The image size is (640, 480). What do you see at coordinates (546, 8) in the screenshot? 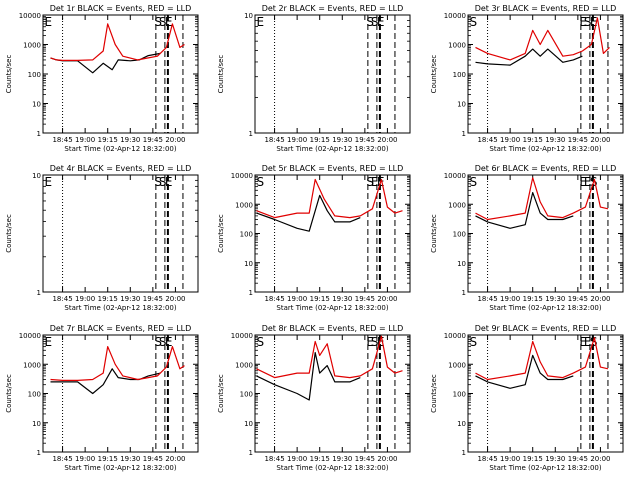
I see `panel-title: Det 3r BLACK = Events, RED = LLD` at bounding box center [546, 8].